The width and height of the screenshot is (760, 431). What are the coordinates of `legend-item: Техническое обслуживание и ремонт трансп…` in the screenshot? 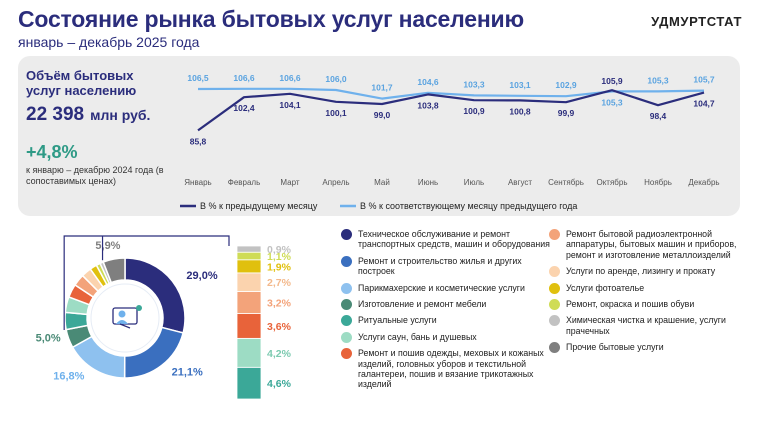 It's located at (448, 239).